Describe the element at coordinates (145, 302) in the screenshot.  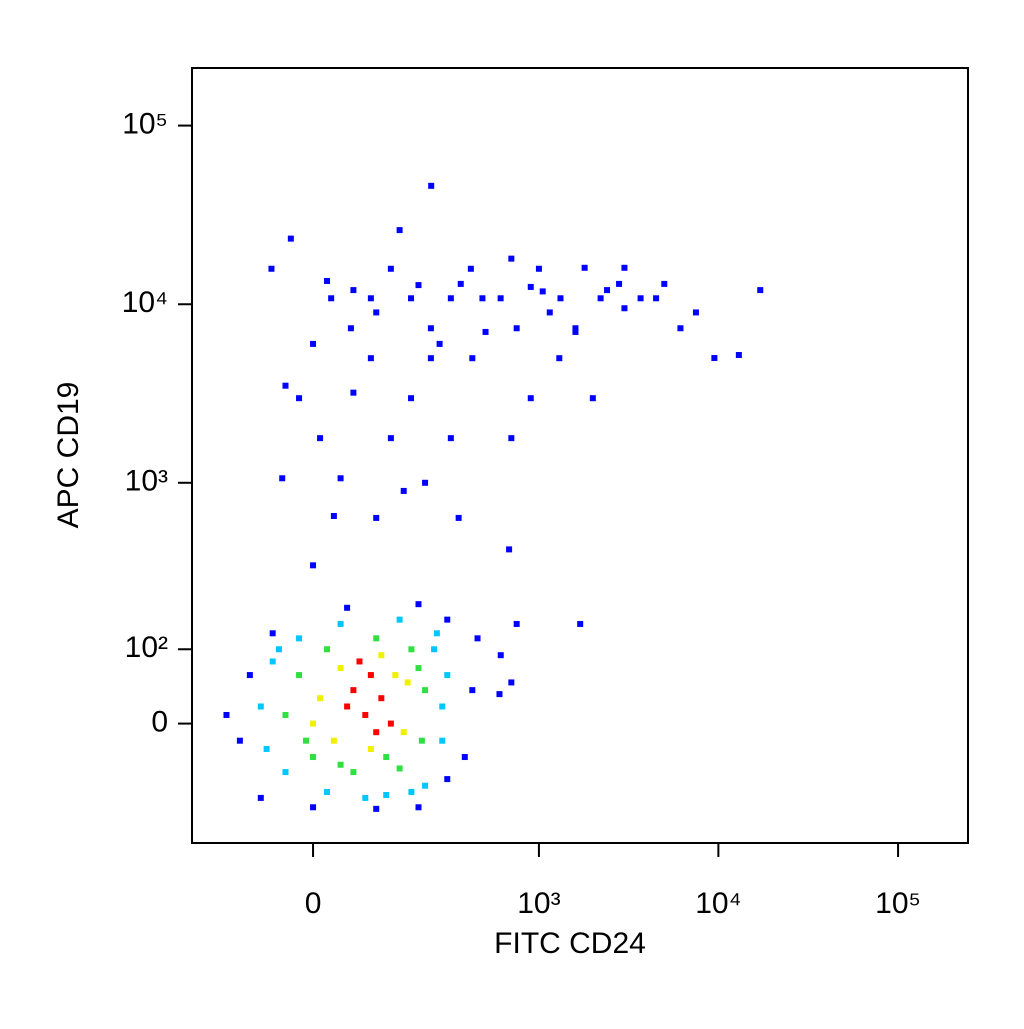
I see `y-tick-label: 10⁴` at that location.